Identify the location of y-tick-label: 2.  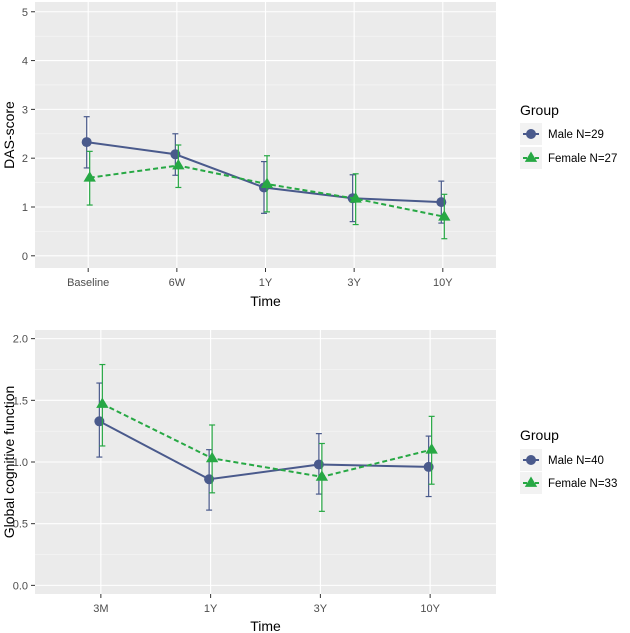
(25, 159).